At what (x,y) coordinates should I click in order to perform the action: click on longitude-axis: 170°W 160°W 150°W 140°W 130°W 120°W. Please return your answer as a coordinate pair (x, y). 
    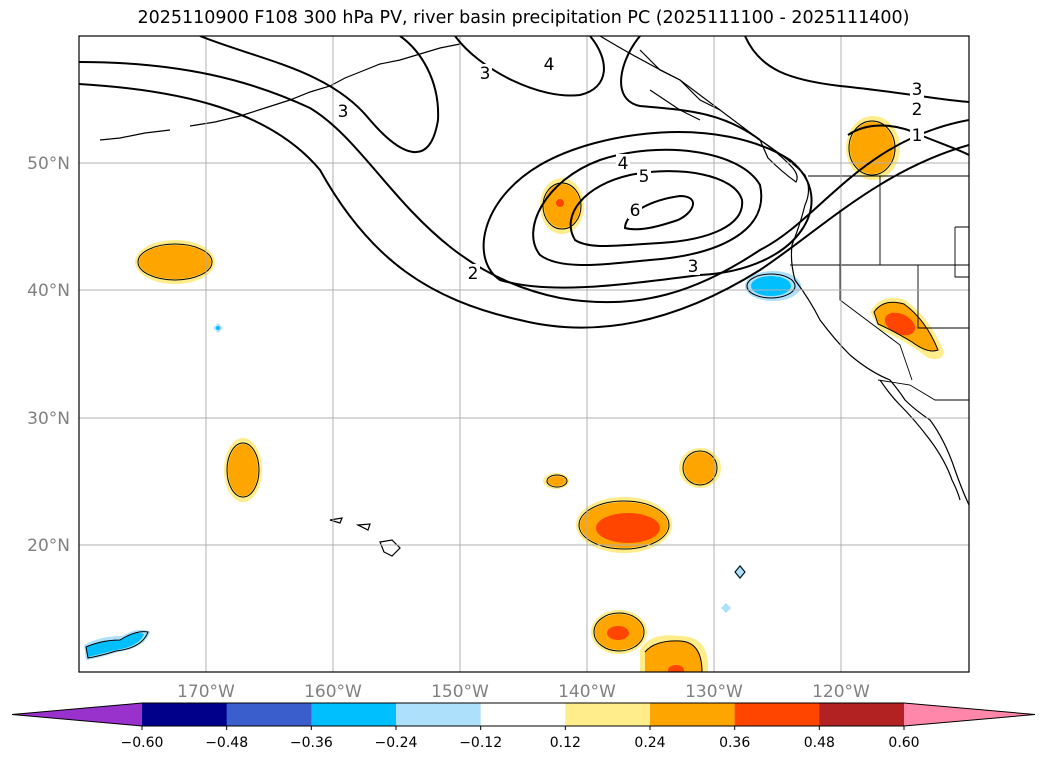
    Looking at the image, I should click on (523, 692).